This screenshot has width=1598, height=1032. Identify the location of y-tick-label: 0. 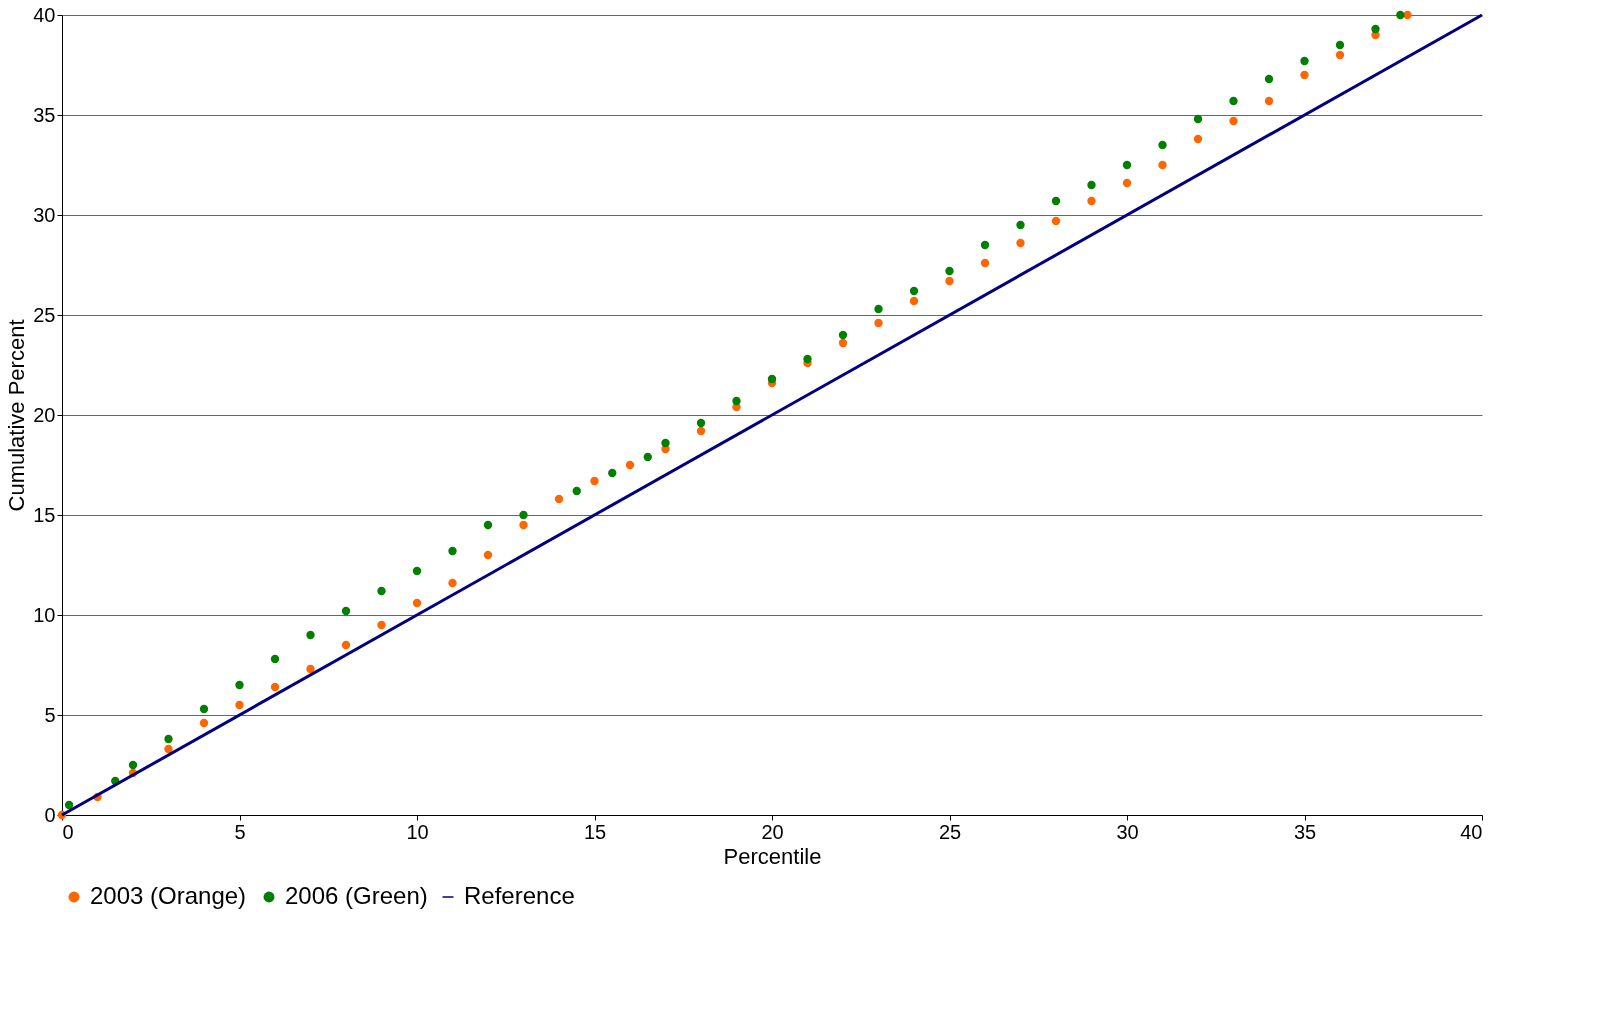
(50, 814).